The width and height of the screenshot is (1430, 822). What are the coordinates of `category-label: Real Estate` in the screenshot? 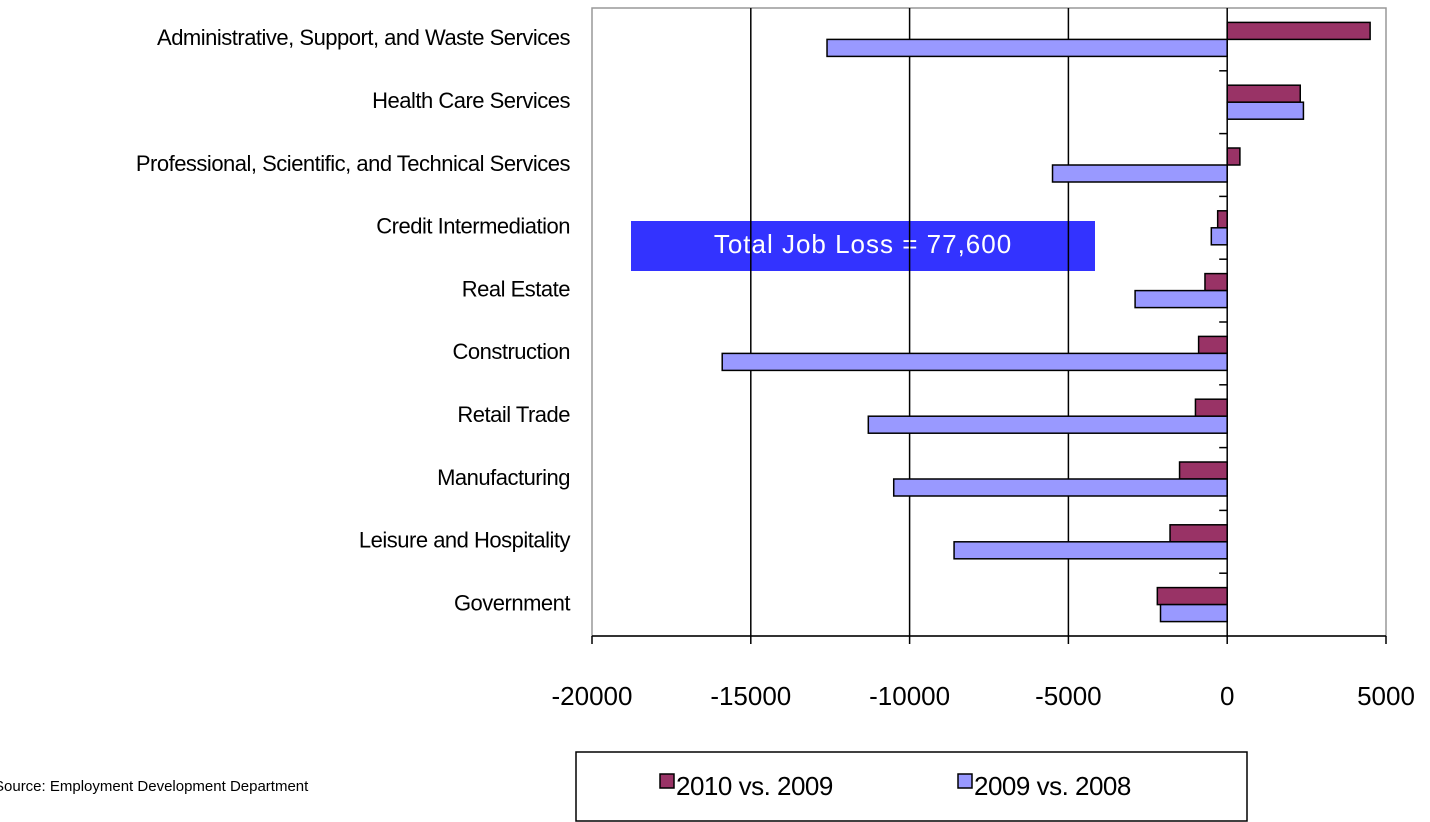 It's located at (516, 288).